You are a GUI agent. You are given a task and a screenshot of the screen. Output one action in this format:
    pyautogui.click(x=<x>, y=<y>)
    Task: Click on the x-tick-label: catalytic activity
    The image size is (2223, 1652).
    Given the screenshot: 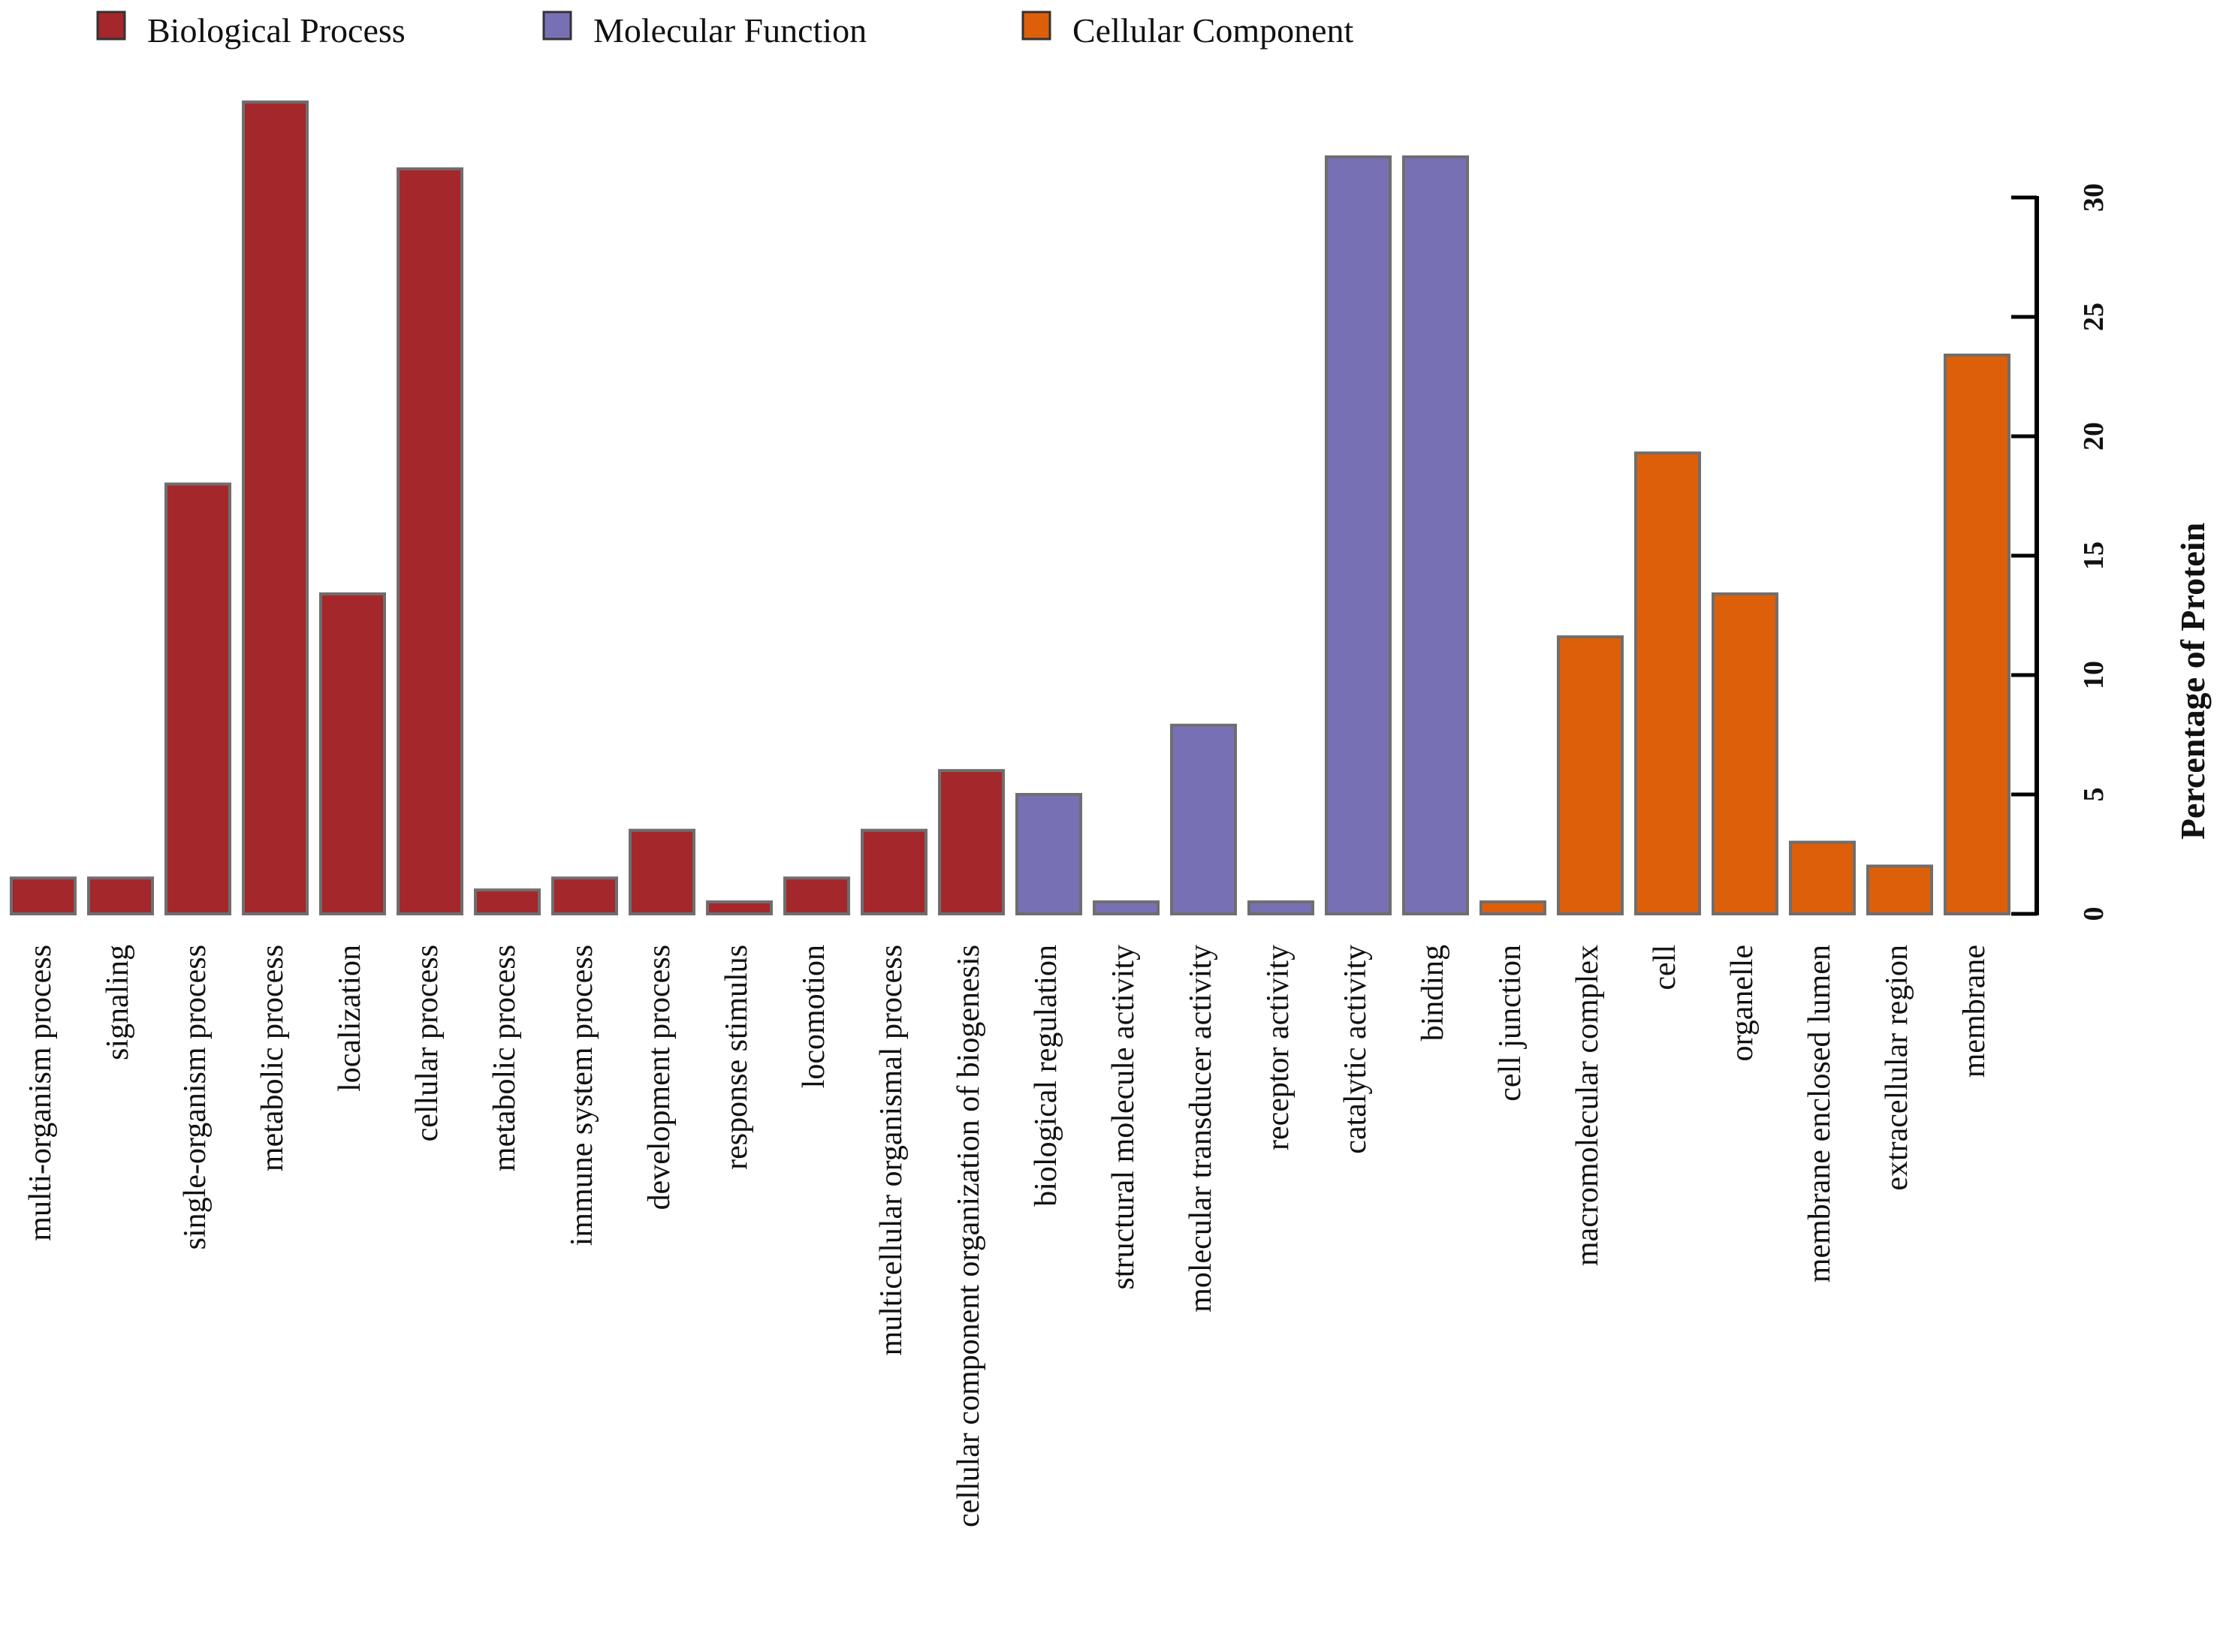 What is the action you would take?
    pyautogui.click(x=1355, y=1049)
    